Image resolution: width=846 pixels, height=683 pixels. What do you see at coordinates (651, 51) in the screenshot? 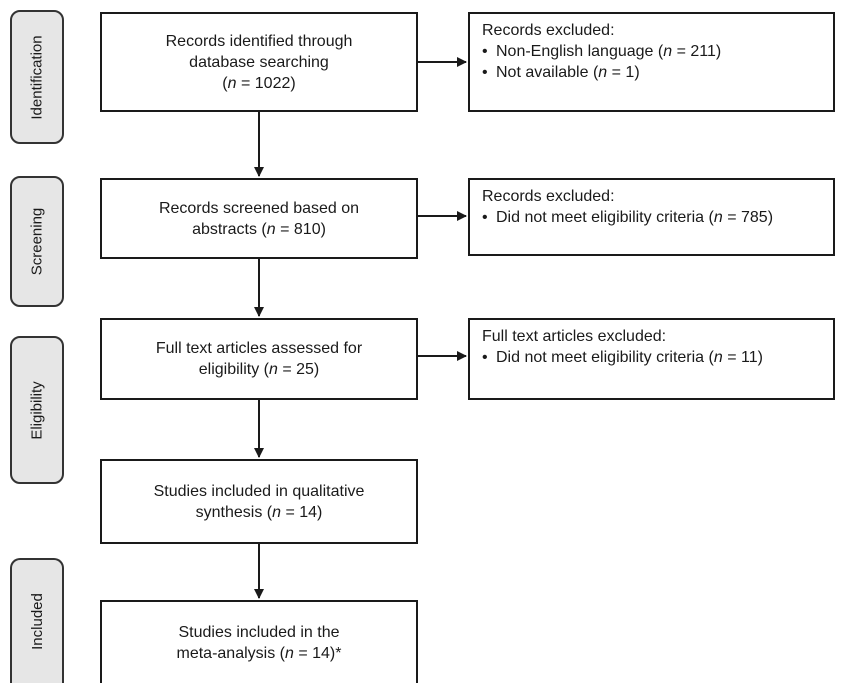
I see `excluded-item: Non-English language (n = 211)` at bounding box center [651, 51].